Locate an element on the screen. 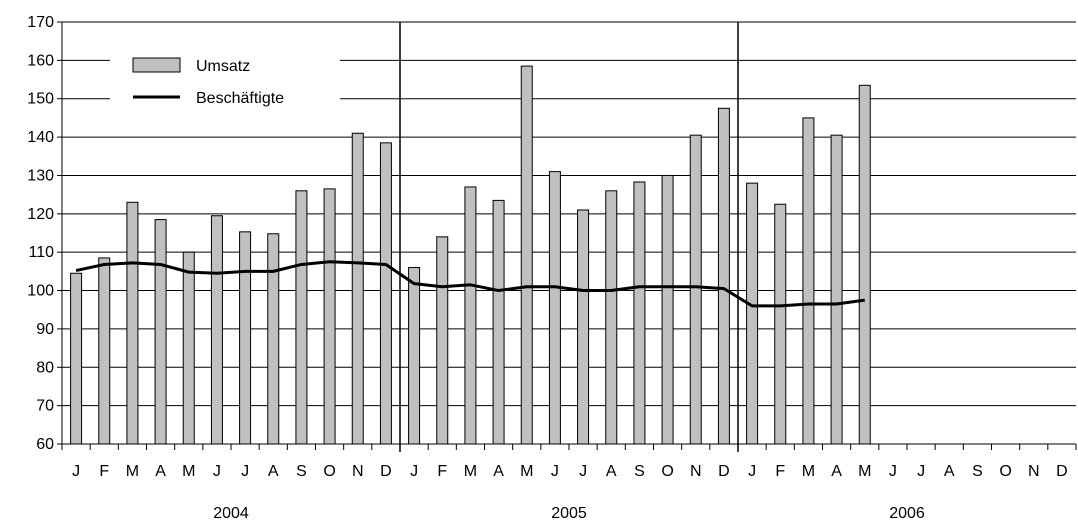 This screenshot has width=1078, height=526. y-tick-label: 170 is located at coordinates (40, 22).